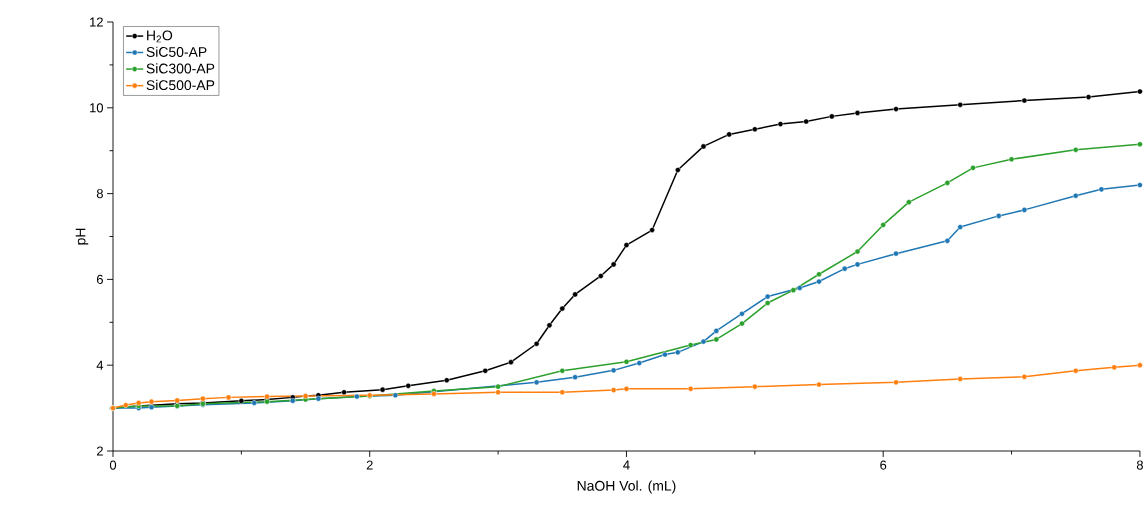  I want to click on y-tick-label: 6, so click(99, 279).